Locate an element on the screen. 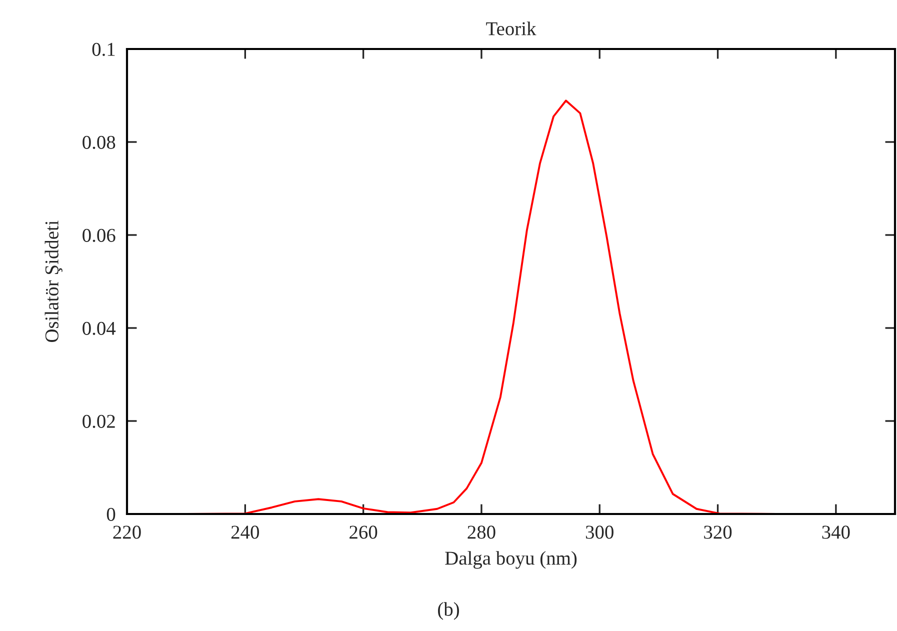  x-tick-label: 220 is located at coordinates (127, 532).